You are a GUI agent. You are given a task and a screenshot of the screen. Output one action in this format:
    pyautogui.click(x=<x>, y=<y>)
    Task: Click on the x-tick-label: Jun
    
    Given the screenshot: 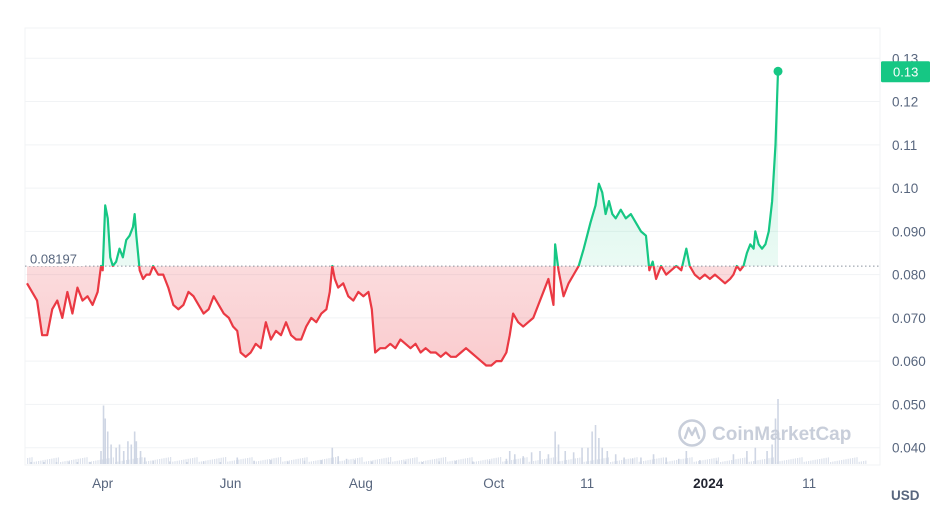 What is the action you would take?
    pyautogui.click(x=231, y=483)
    